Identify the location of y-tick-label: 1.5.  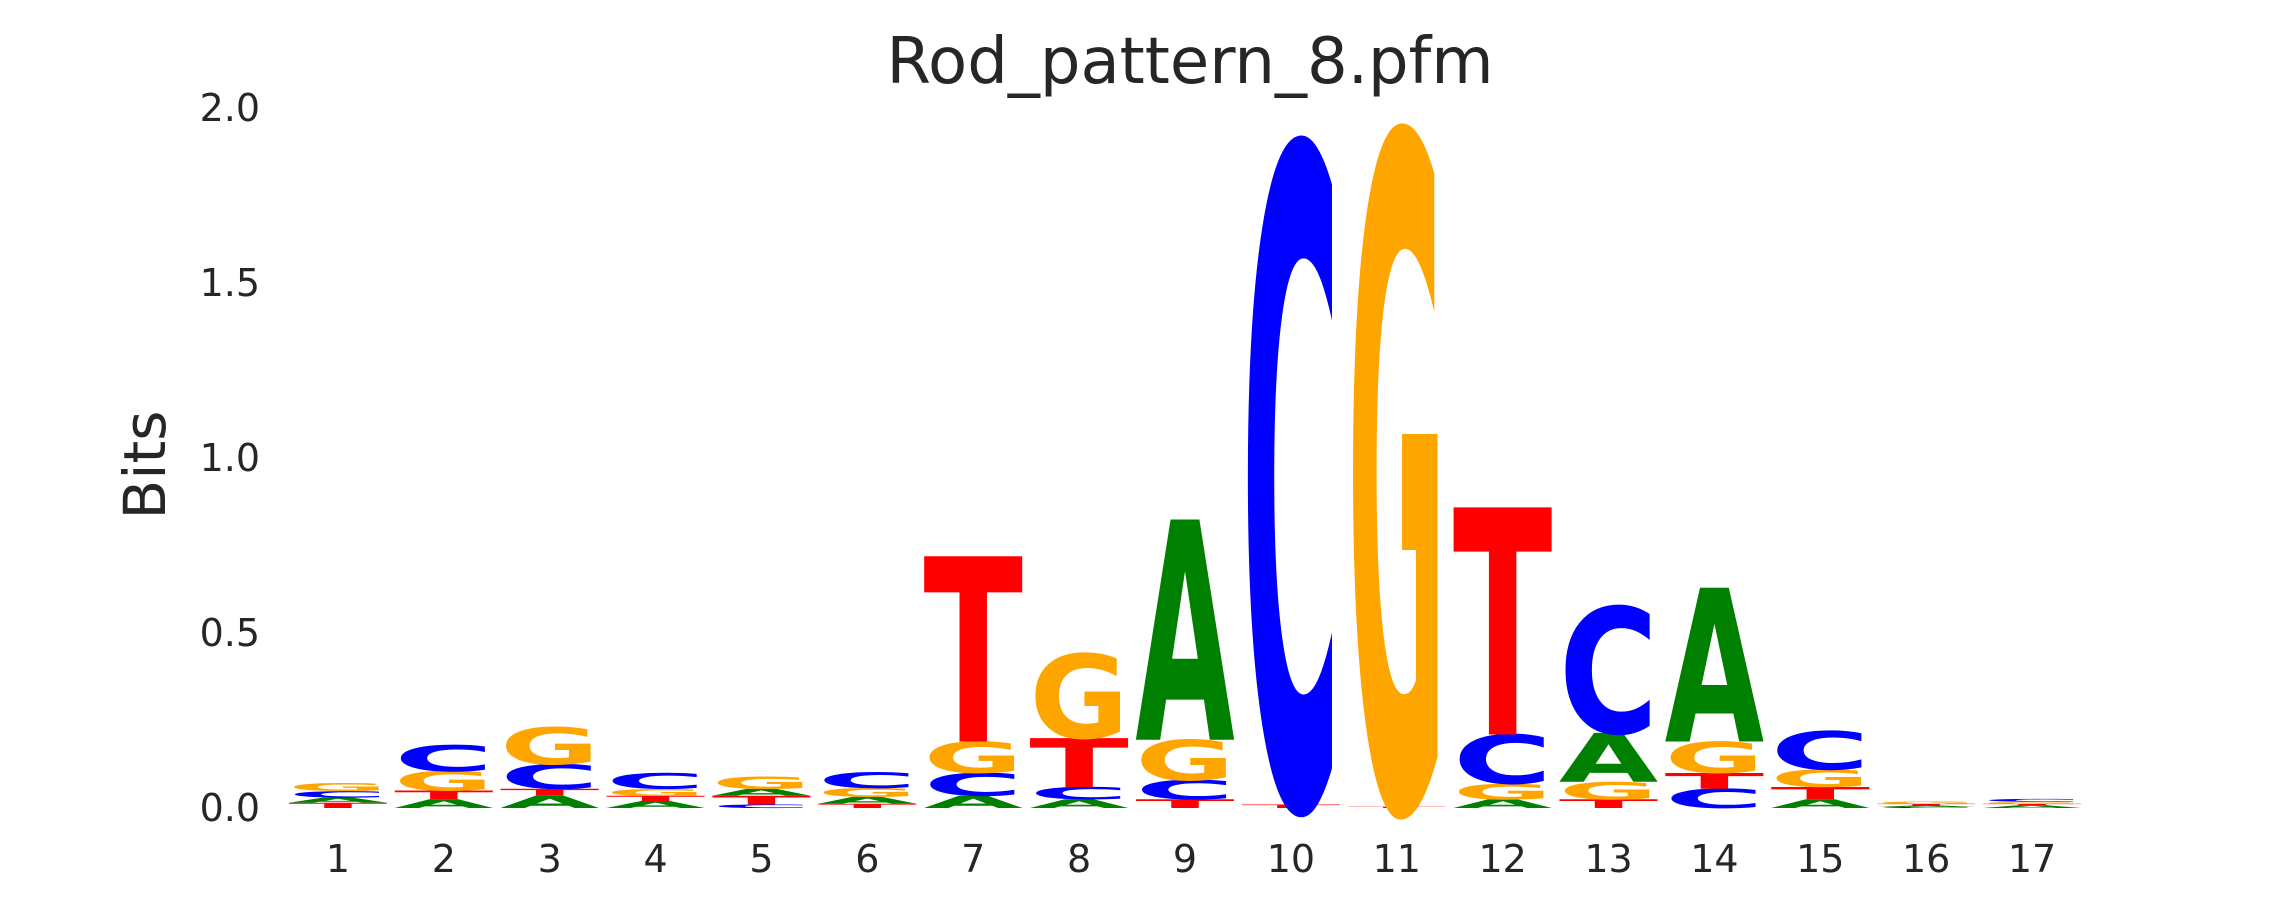
(230, 283).